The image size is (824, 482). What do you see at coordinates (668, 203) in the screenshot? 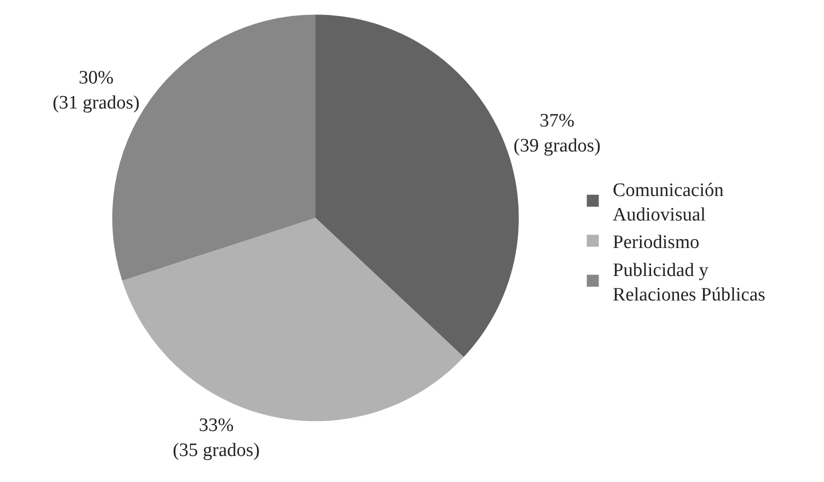
I see `legend-label: Comunicación Audiovisual` at bounding box center [668, 203].